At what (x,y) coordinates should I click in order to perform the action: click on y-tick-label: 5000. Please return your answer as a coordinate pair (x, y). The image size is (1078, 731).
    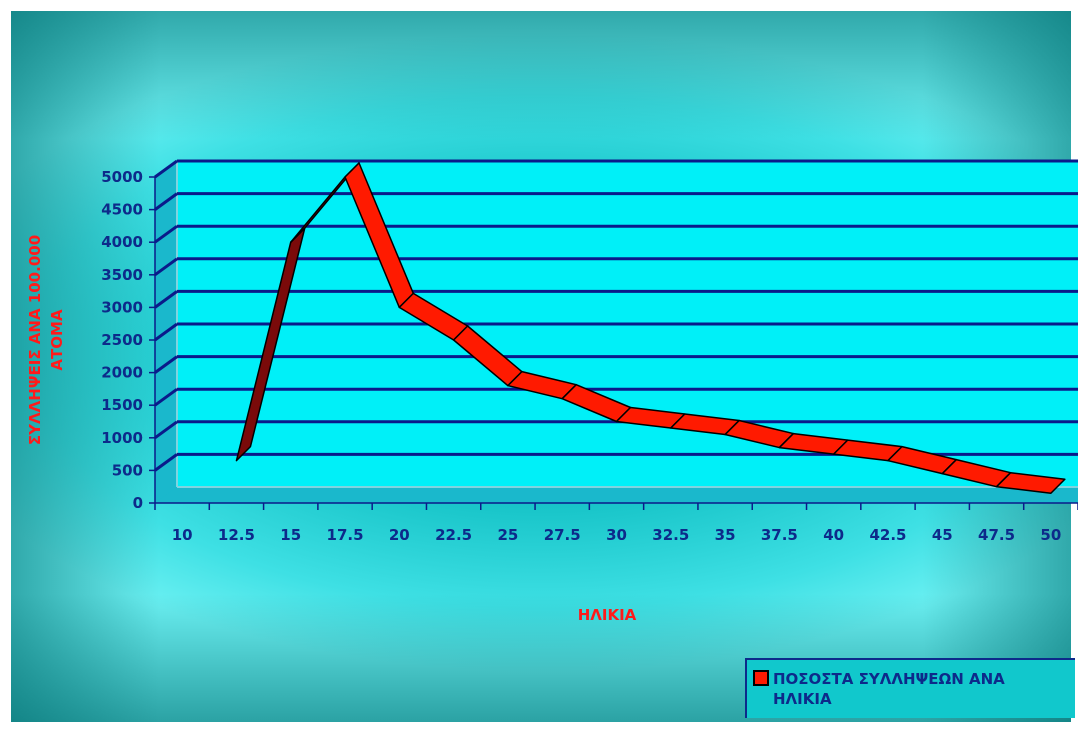
    Looking at the image, I should click on (122, 177).